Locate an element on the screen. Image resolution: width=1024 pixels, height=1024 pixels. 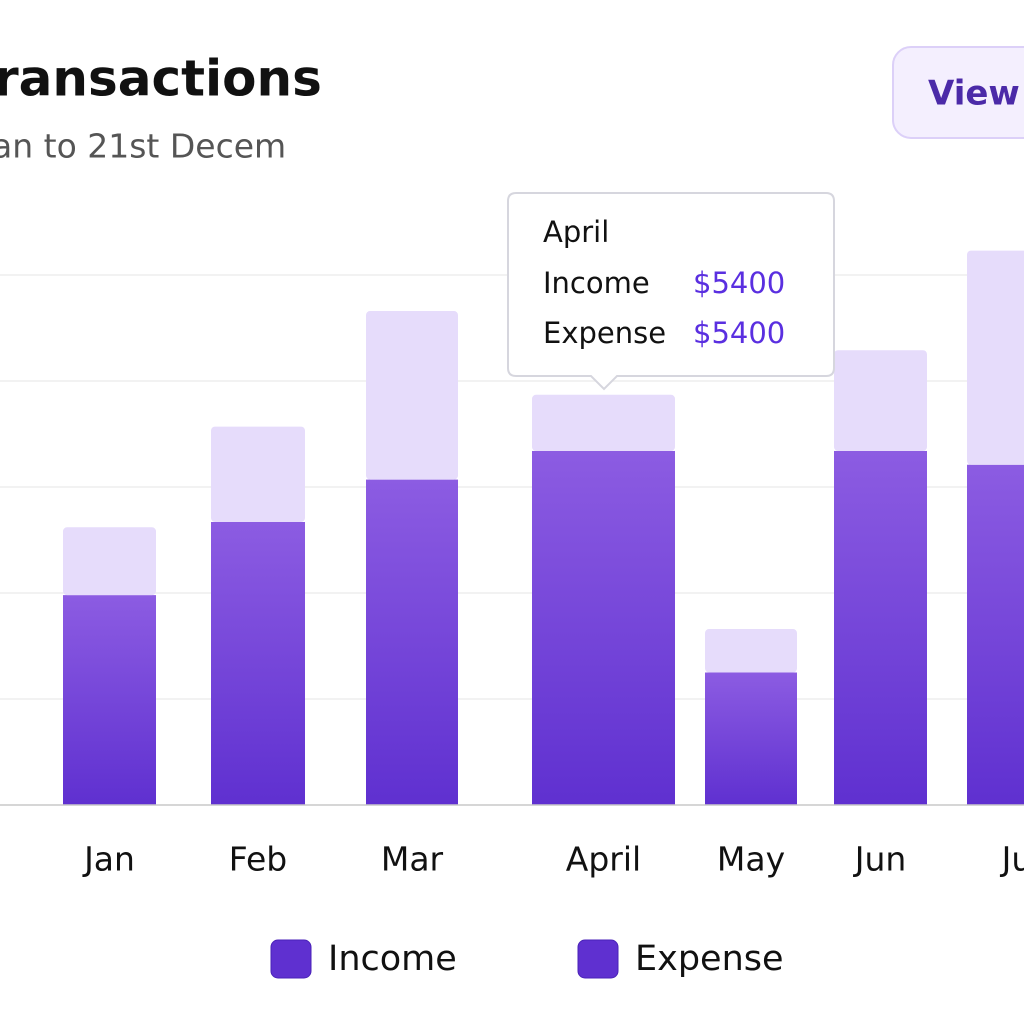
tooltip-label: Expense is located at coordinates (604, 333).